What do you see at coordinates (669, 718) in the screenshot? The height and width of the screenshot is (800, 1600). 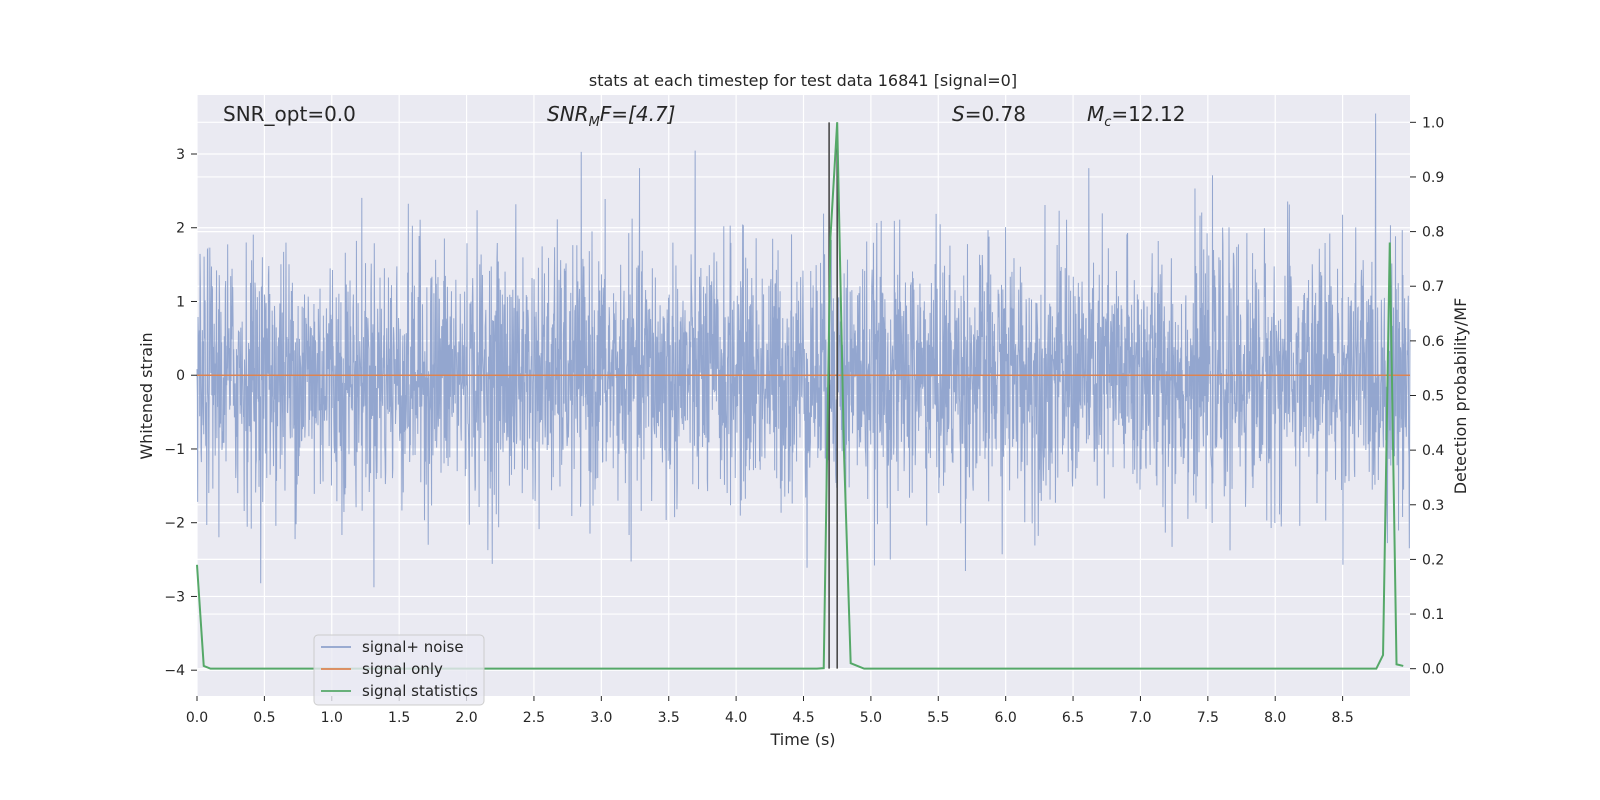 I see `x-tick-label: 3.5` at bounding box center [669, 718].